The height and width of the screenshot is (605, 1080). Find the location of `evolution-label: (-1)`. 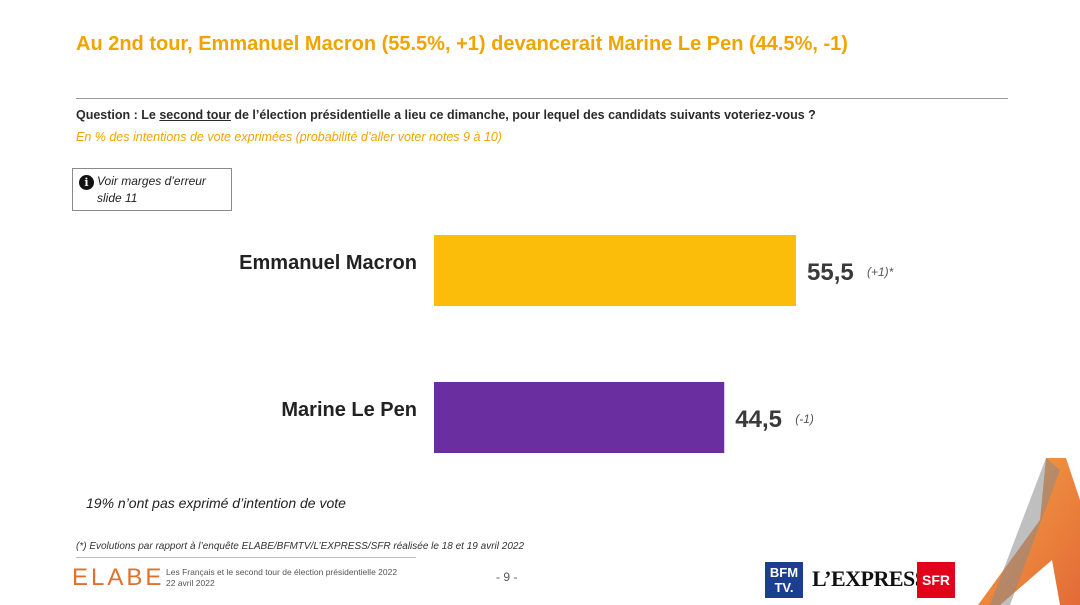

evolution-label: (-1) is located at coordinates (804, 419).